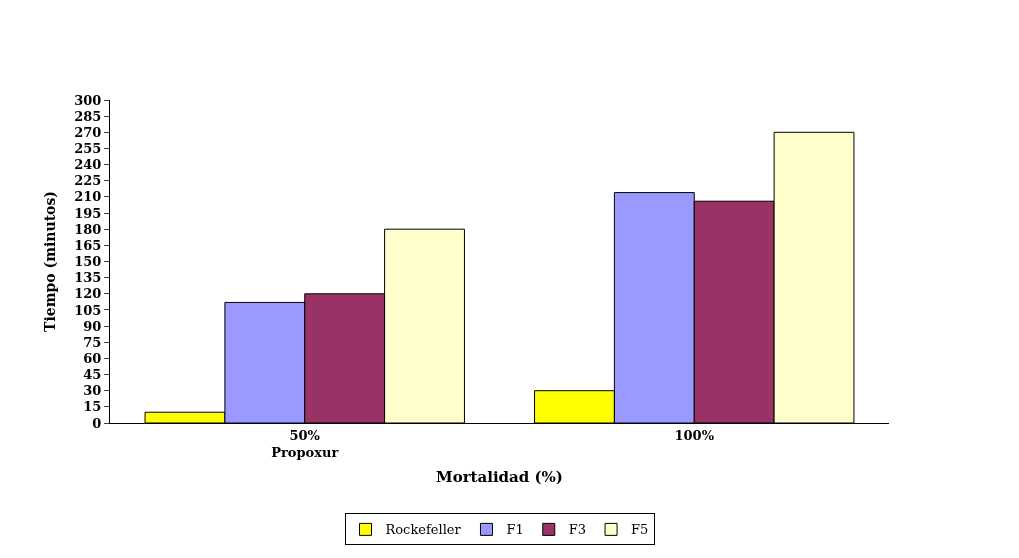  What do you see at coordinates (97, 423) in the screenshot?
I see `y-tick-label: 0` at bounding box center [97, 423].